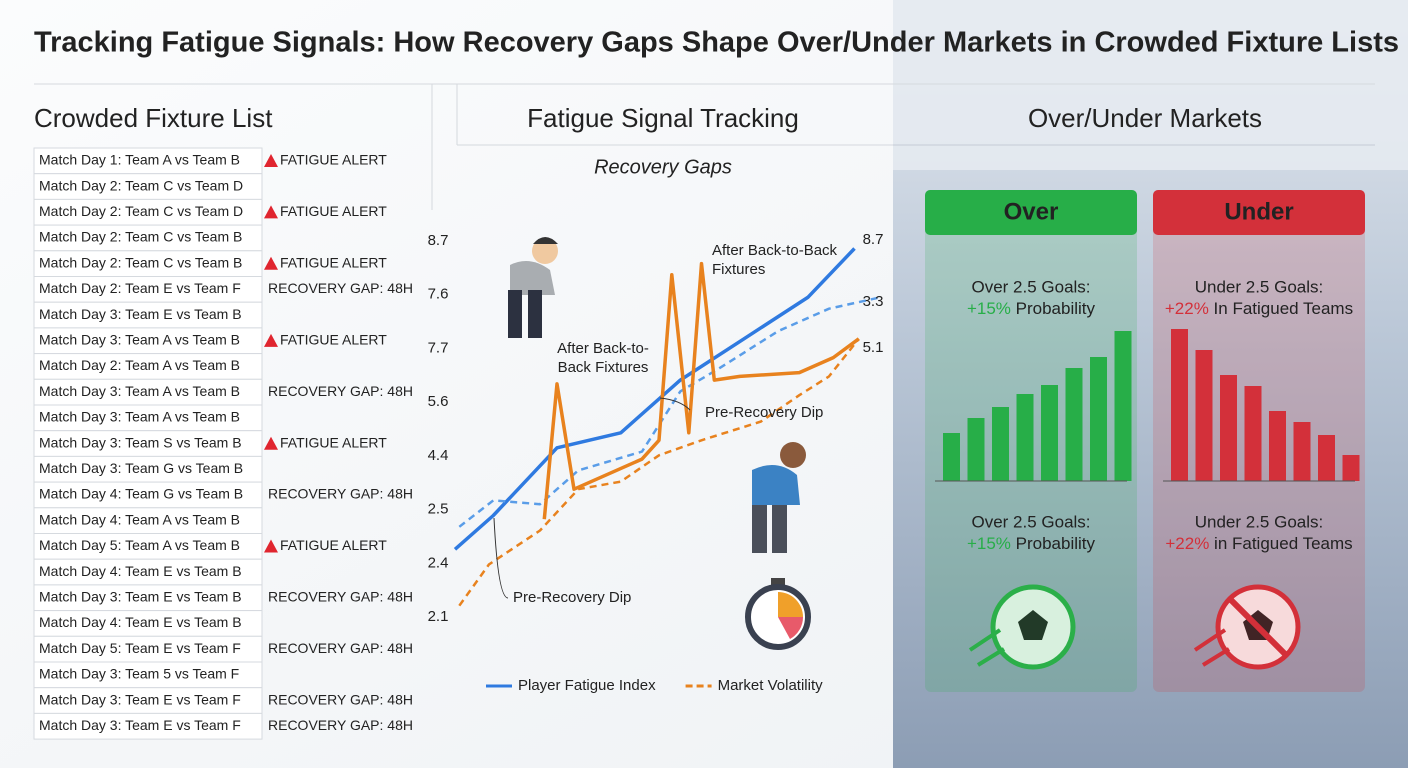  What do you see at coordinates (873, 347) in the screenshot?
I see `end-label: 5.1` at bounding box center [873, 347].